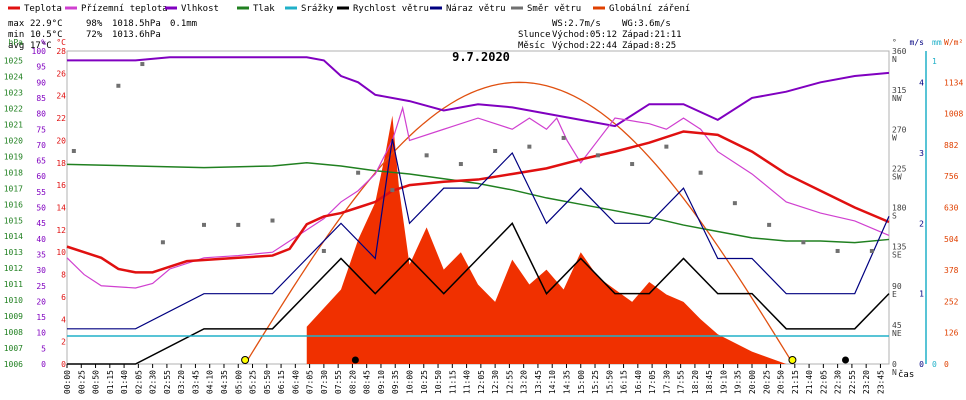 The image size is (966, 400). Describe the element at coordinates (13, 156) in the screenshot. I see `axis-hpa-tick: 1019` at that location.